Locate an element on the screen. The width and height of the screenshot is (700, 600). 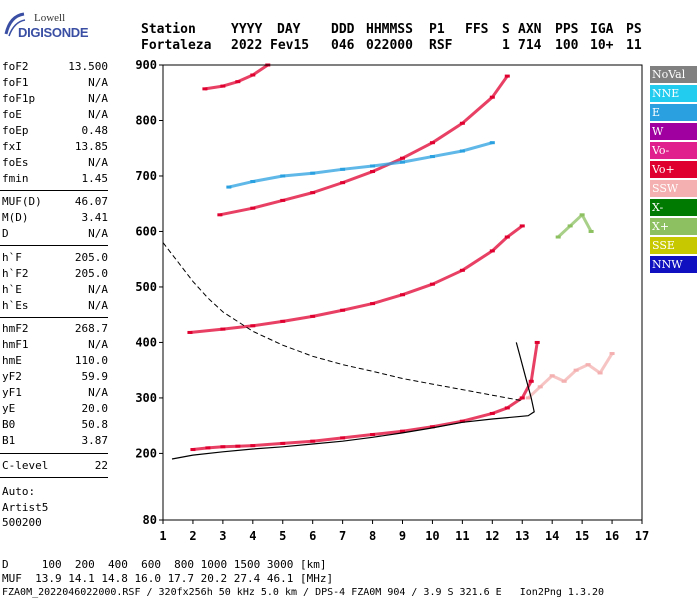
header-value: 11 is located at coordinates (634, 45).